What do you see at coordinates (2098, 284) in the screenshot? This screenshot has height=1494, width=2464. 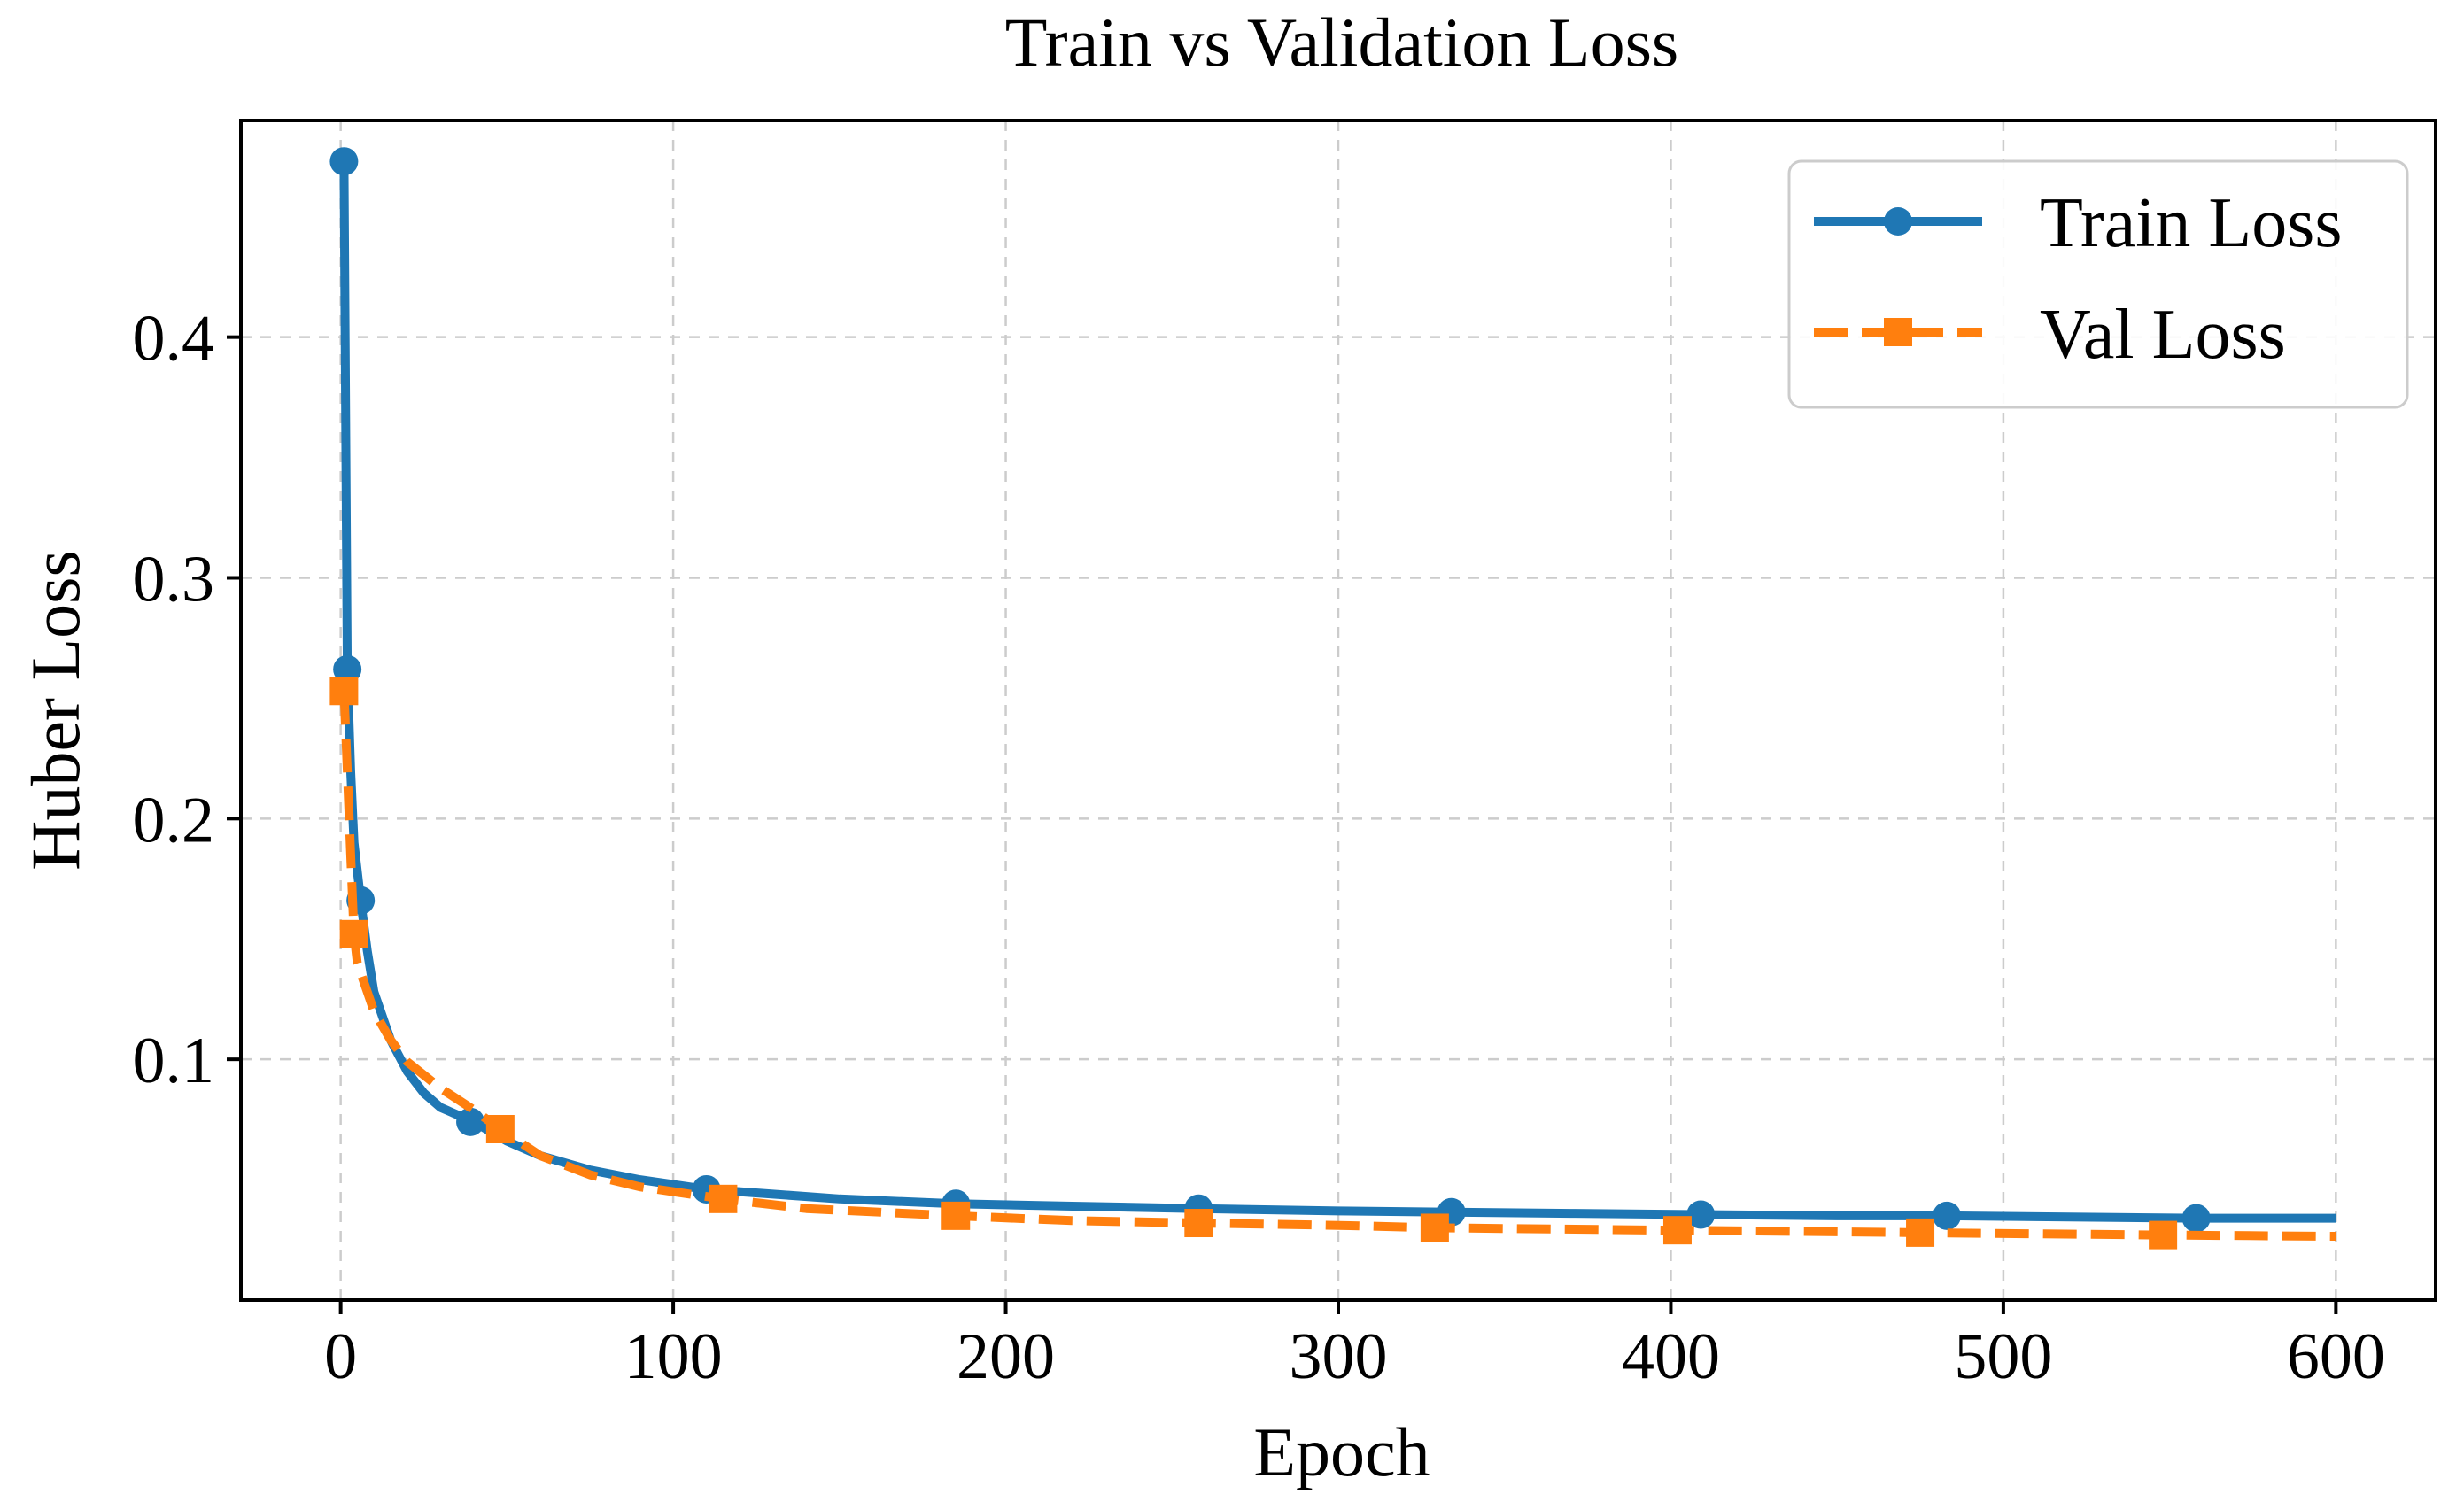 I see `legend: Train Loss Val Loss` at bounding box center [2098, 284].